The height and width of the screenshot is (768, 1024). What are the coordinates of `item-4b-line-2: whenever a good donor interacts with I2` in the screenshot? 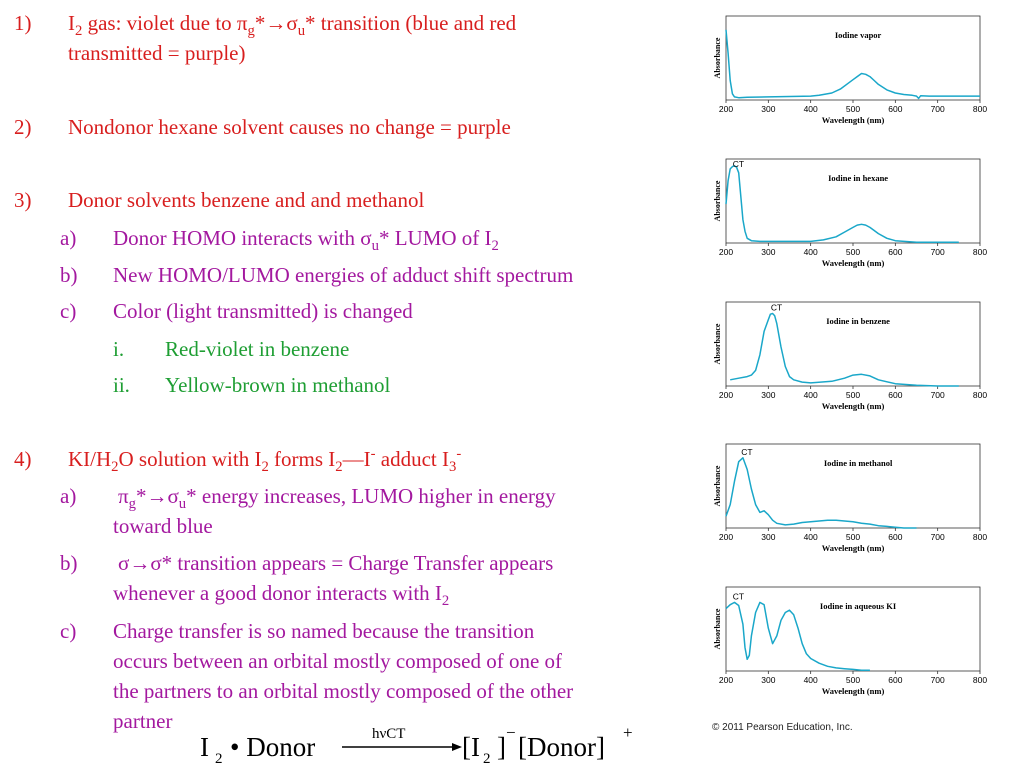 It's located at (281, 595).